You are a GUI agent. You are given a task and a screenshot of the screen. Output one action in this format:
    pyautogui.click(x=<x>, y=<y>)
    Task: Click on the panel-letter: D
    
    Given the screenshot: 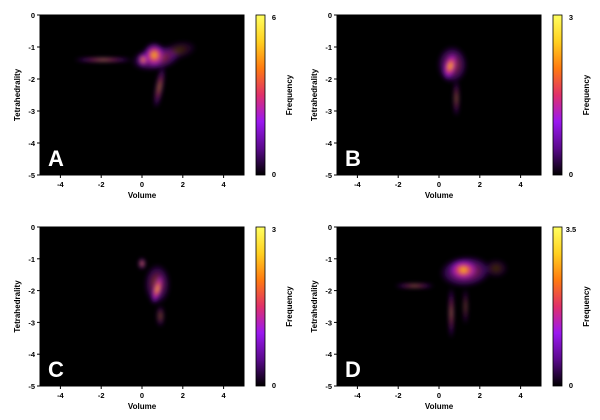 What is the action you would take?
    pyautogui.click(x=353, y=369)
    